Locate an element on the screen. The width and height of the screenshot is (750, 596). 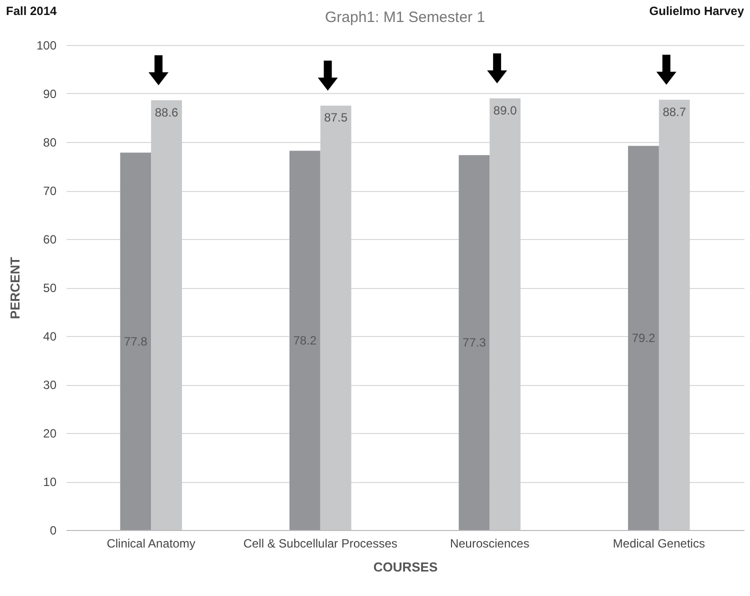
y-tick-label: 90 is located at coordinates (50, 94).